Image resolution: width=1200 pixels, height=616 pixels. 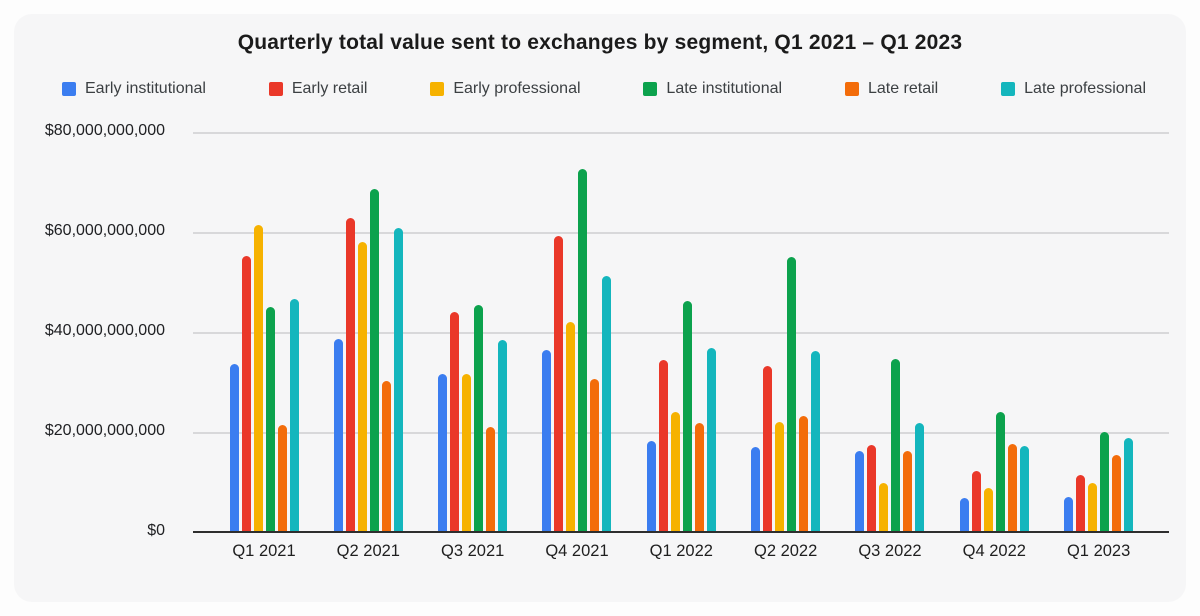 What do you see at coordinates (246, 393) in the screenshot?
I see `bar-early-retail-q1-2021` at bounding box center [246, 393].